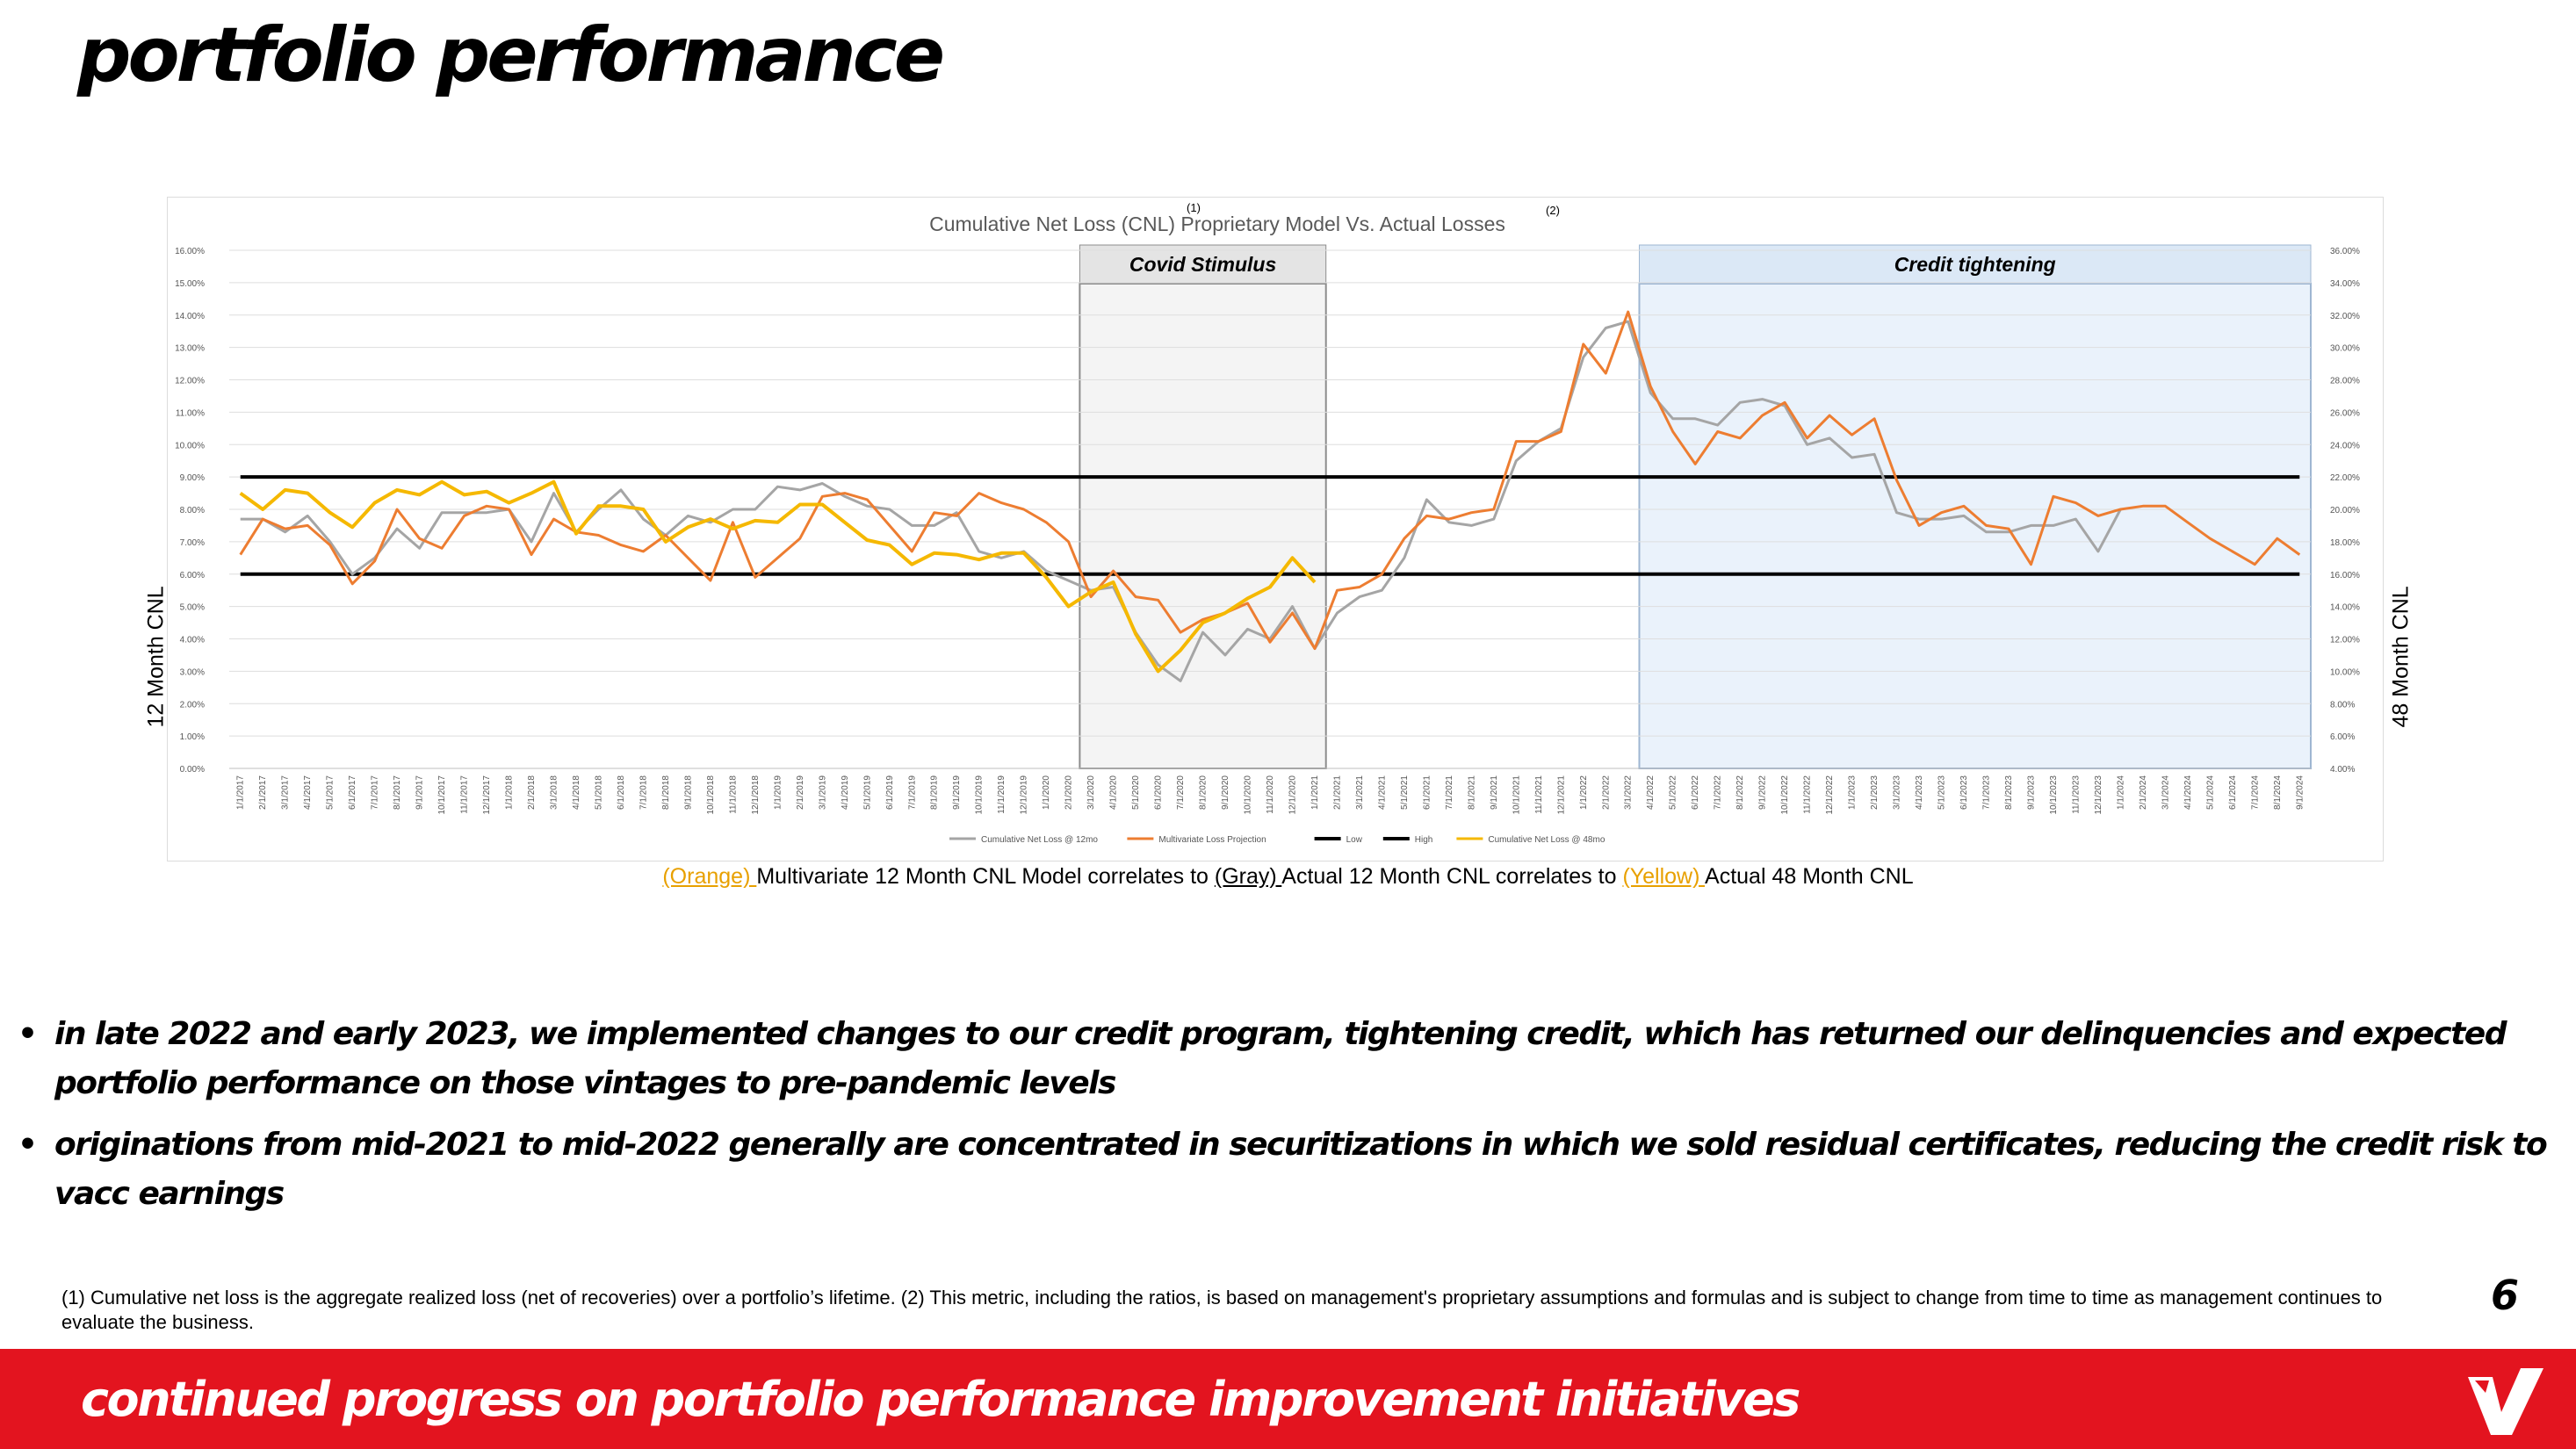 This screenshot has height=1449, width=2576. Describe the element at coordinates (1875, 792) in the screenshot. I see `x-tick-label: 2/1/2023` at that location.